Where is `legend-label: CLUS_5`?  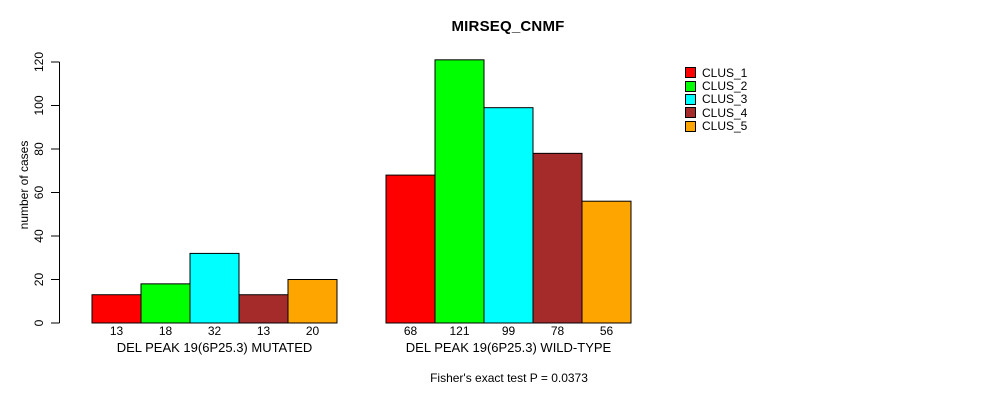
legend-label: CLUS_5 is located at coordinates (725, 126).